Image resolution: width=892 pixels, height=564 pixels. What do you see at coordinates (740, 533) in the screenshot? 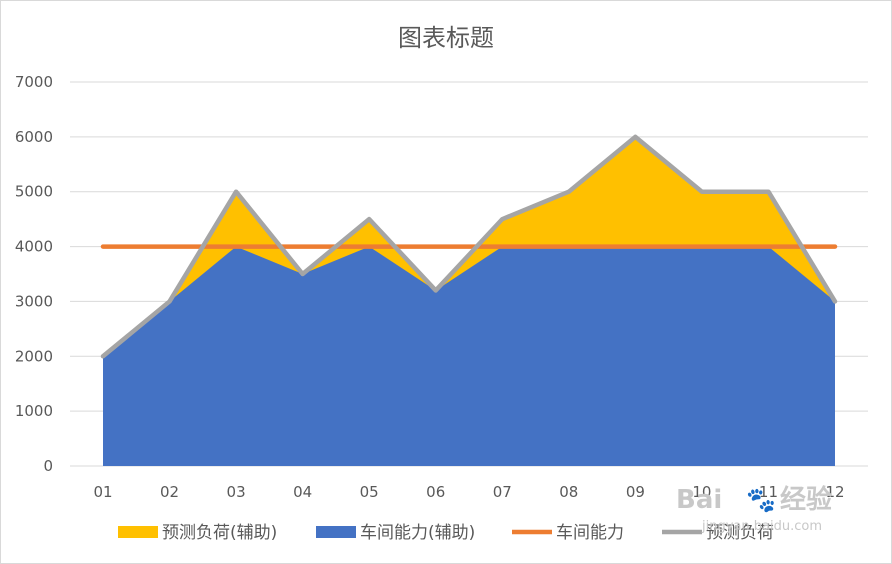
I see `legend-label: 预测负荷` at bounding box center [740, 533].